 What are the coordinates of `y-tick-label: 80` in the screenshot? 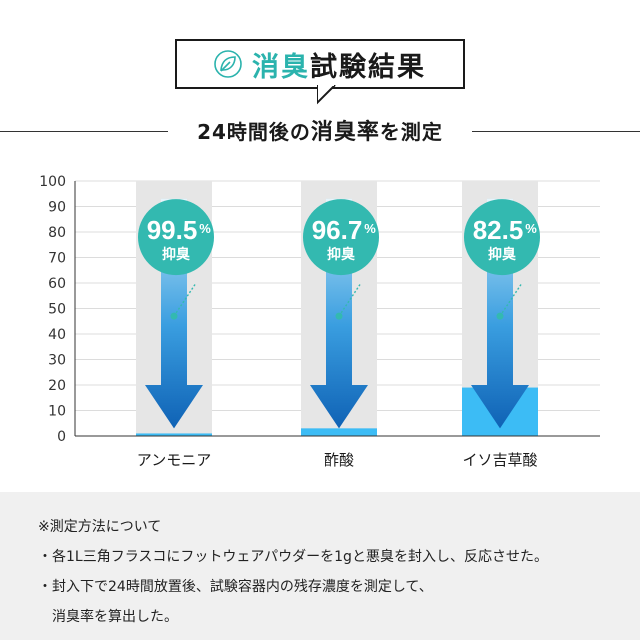 It's located at (57, 233).